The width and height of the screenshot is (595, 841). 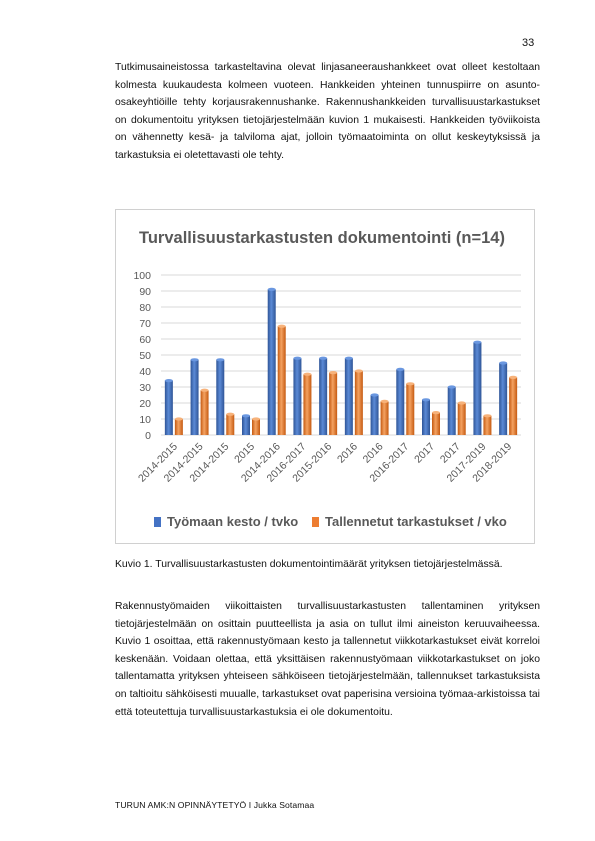 I want to click on y-tick-label: 0, so click(x=148, y=436).